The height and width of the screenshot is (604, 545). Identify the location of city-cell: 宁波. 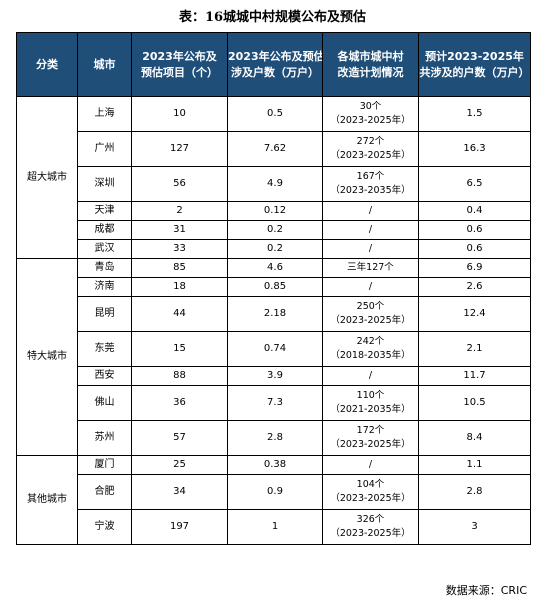
(104, 527).